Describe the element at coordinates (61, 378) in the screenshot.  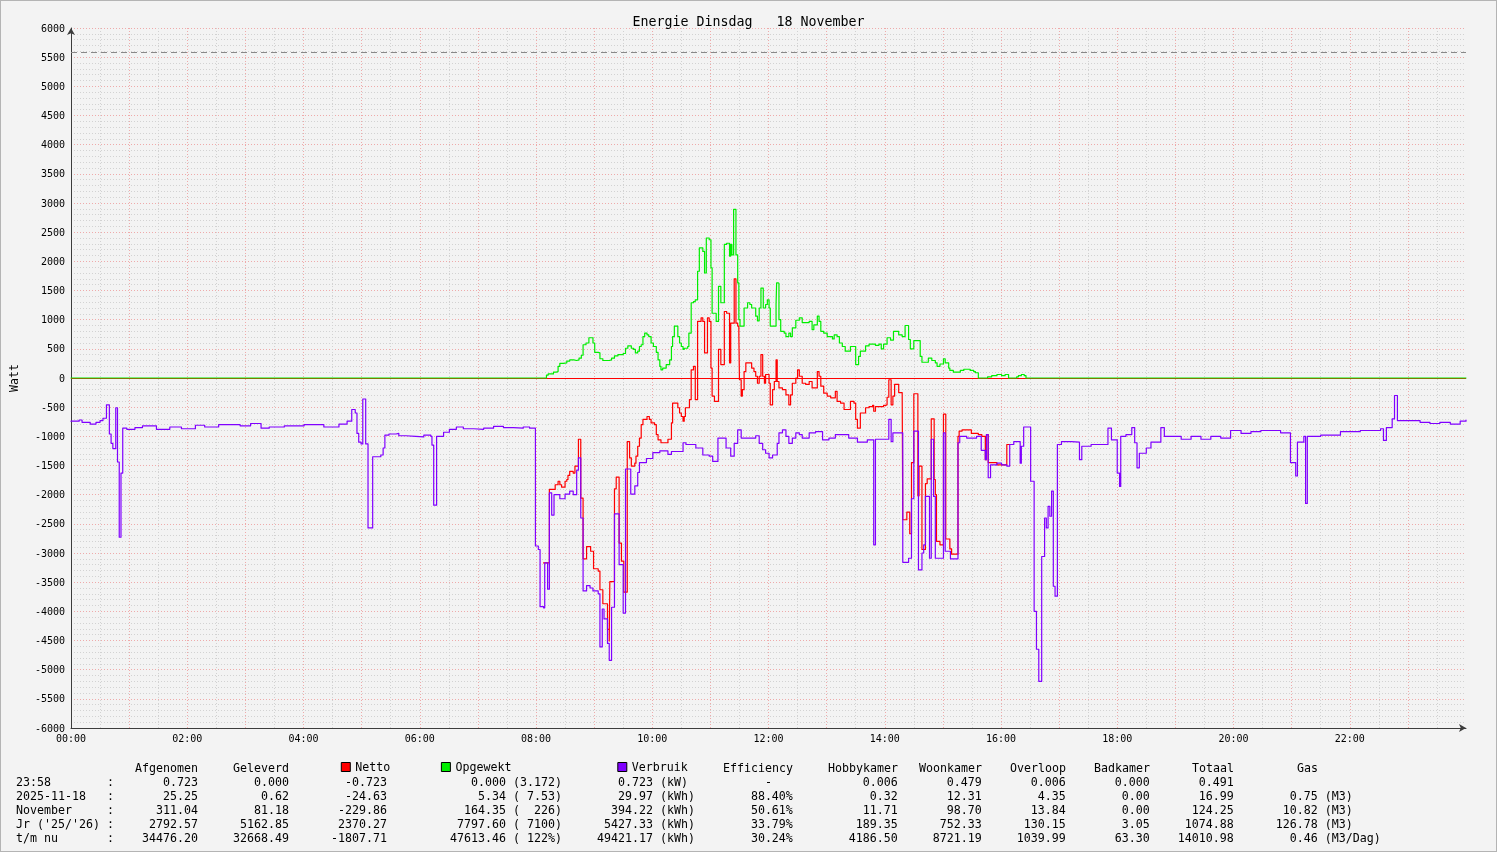
I see `y-tick-label: 0` at that location.